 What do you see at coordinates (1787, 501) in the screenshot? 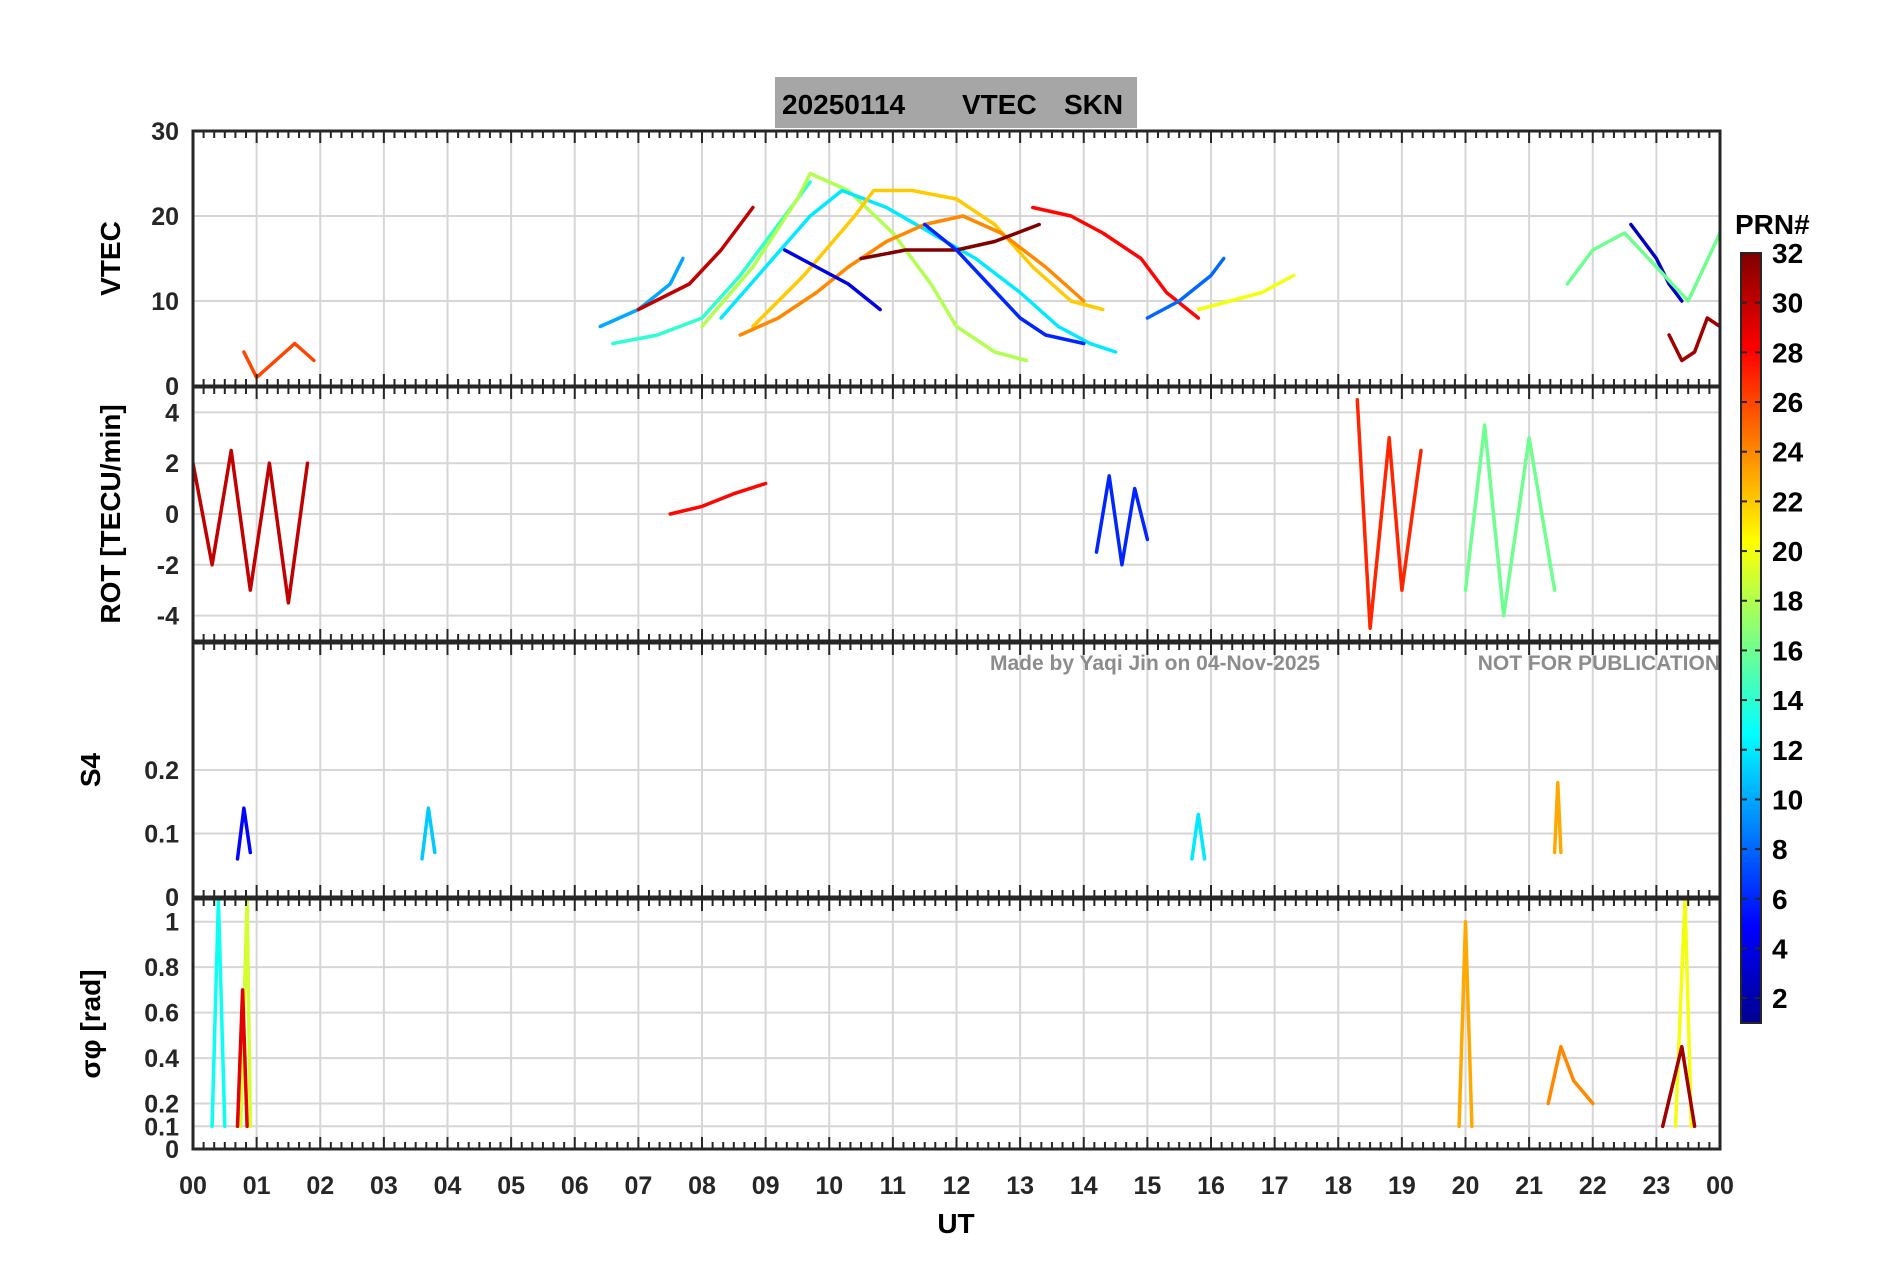
I see `colorbar-tick-label: 22` at bounding box center [1787, 501].